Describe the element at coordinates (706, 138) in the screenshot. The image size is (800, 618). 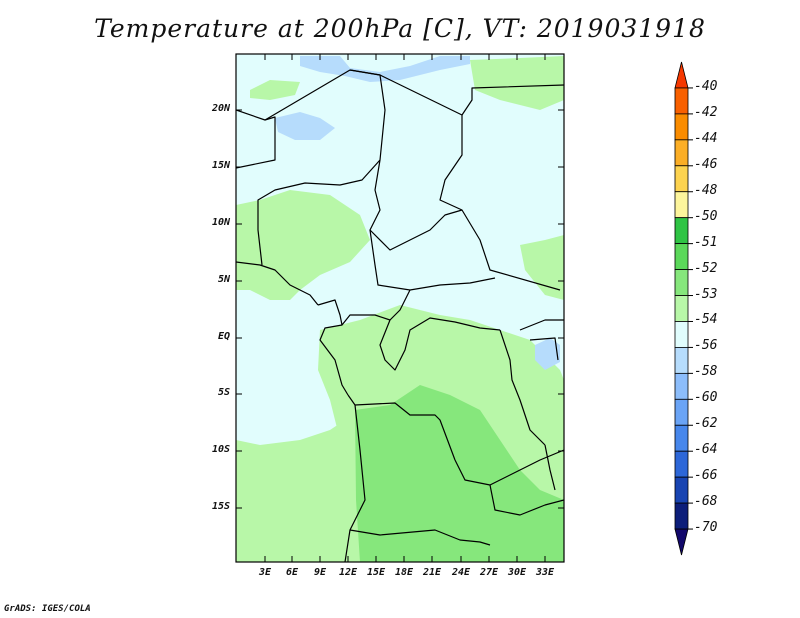
I see `colorbar-label: -44` at that location.